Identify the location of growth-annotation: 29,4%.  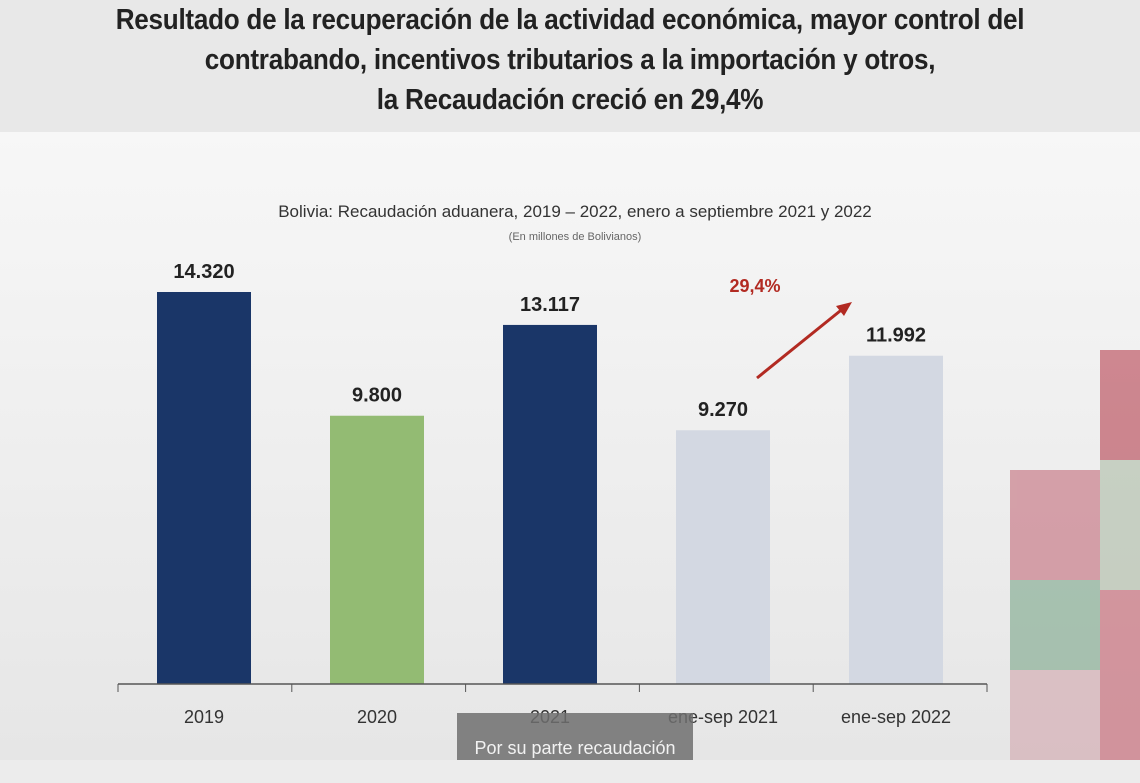
(754, 286).